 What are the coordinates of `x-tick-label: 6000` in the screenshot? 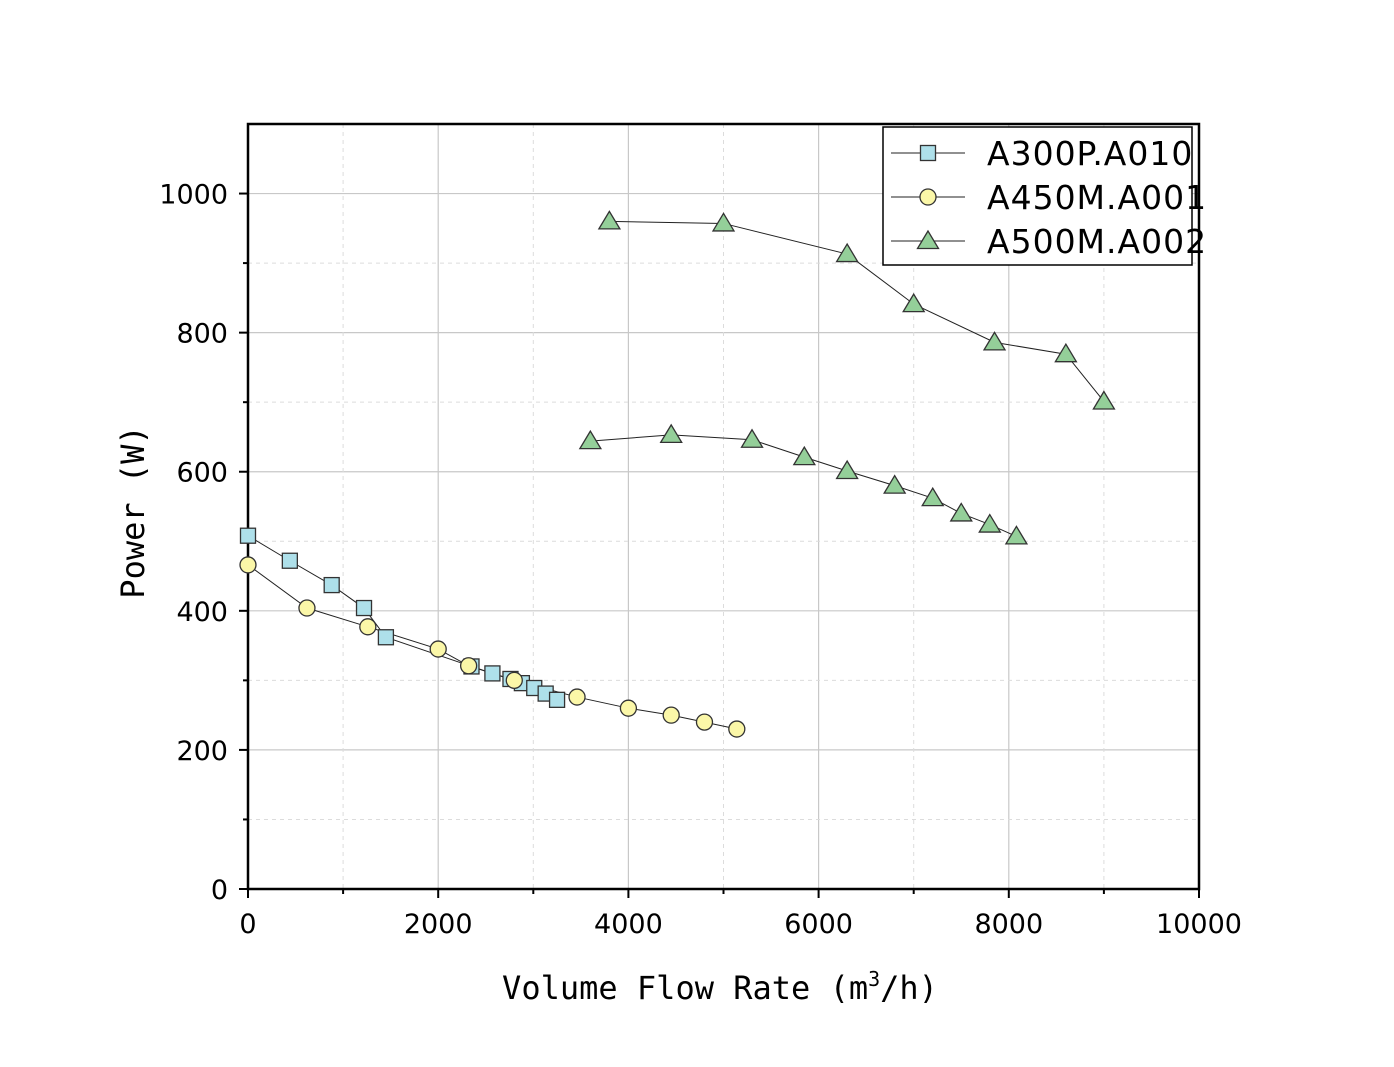 It's located at (818, 924).